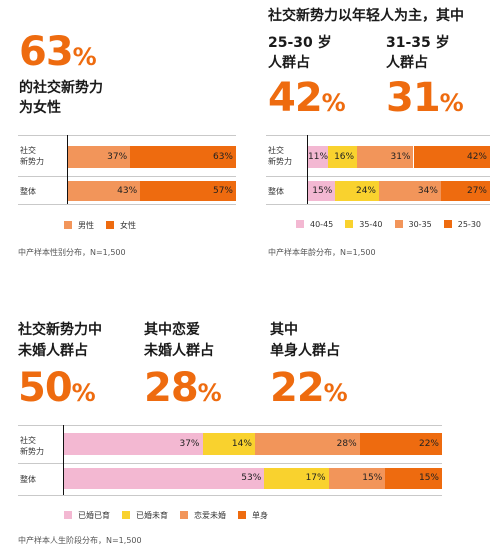 Image resolution: width=504 pixels, height=560 pixels. I want to click on legend-item-2: 女性, so click(121, 225).